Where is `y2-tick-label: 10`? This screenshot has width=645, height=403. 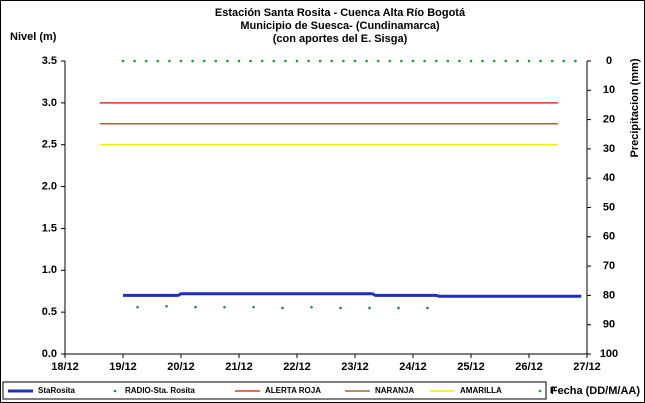
y2-tick-label: 10 is located at coordinates (609, 90).